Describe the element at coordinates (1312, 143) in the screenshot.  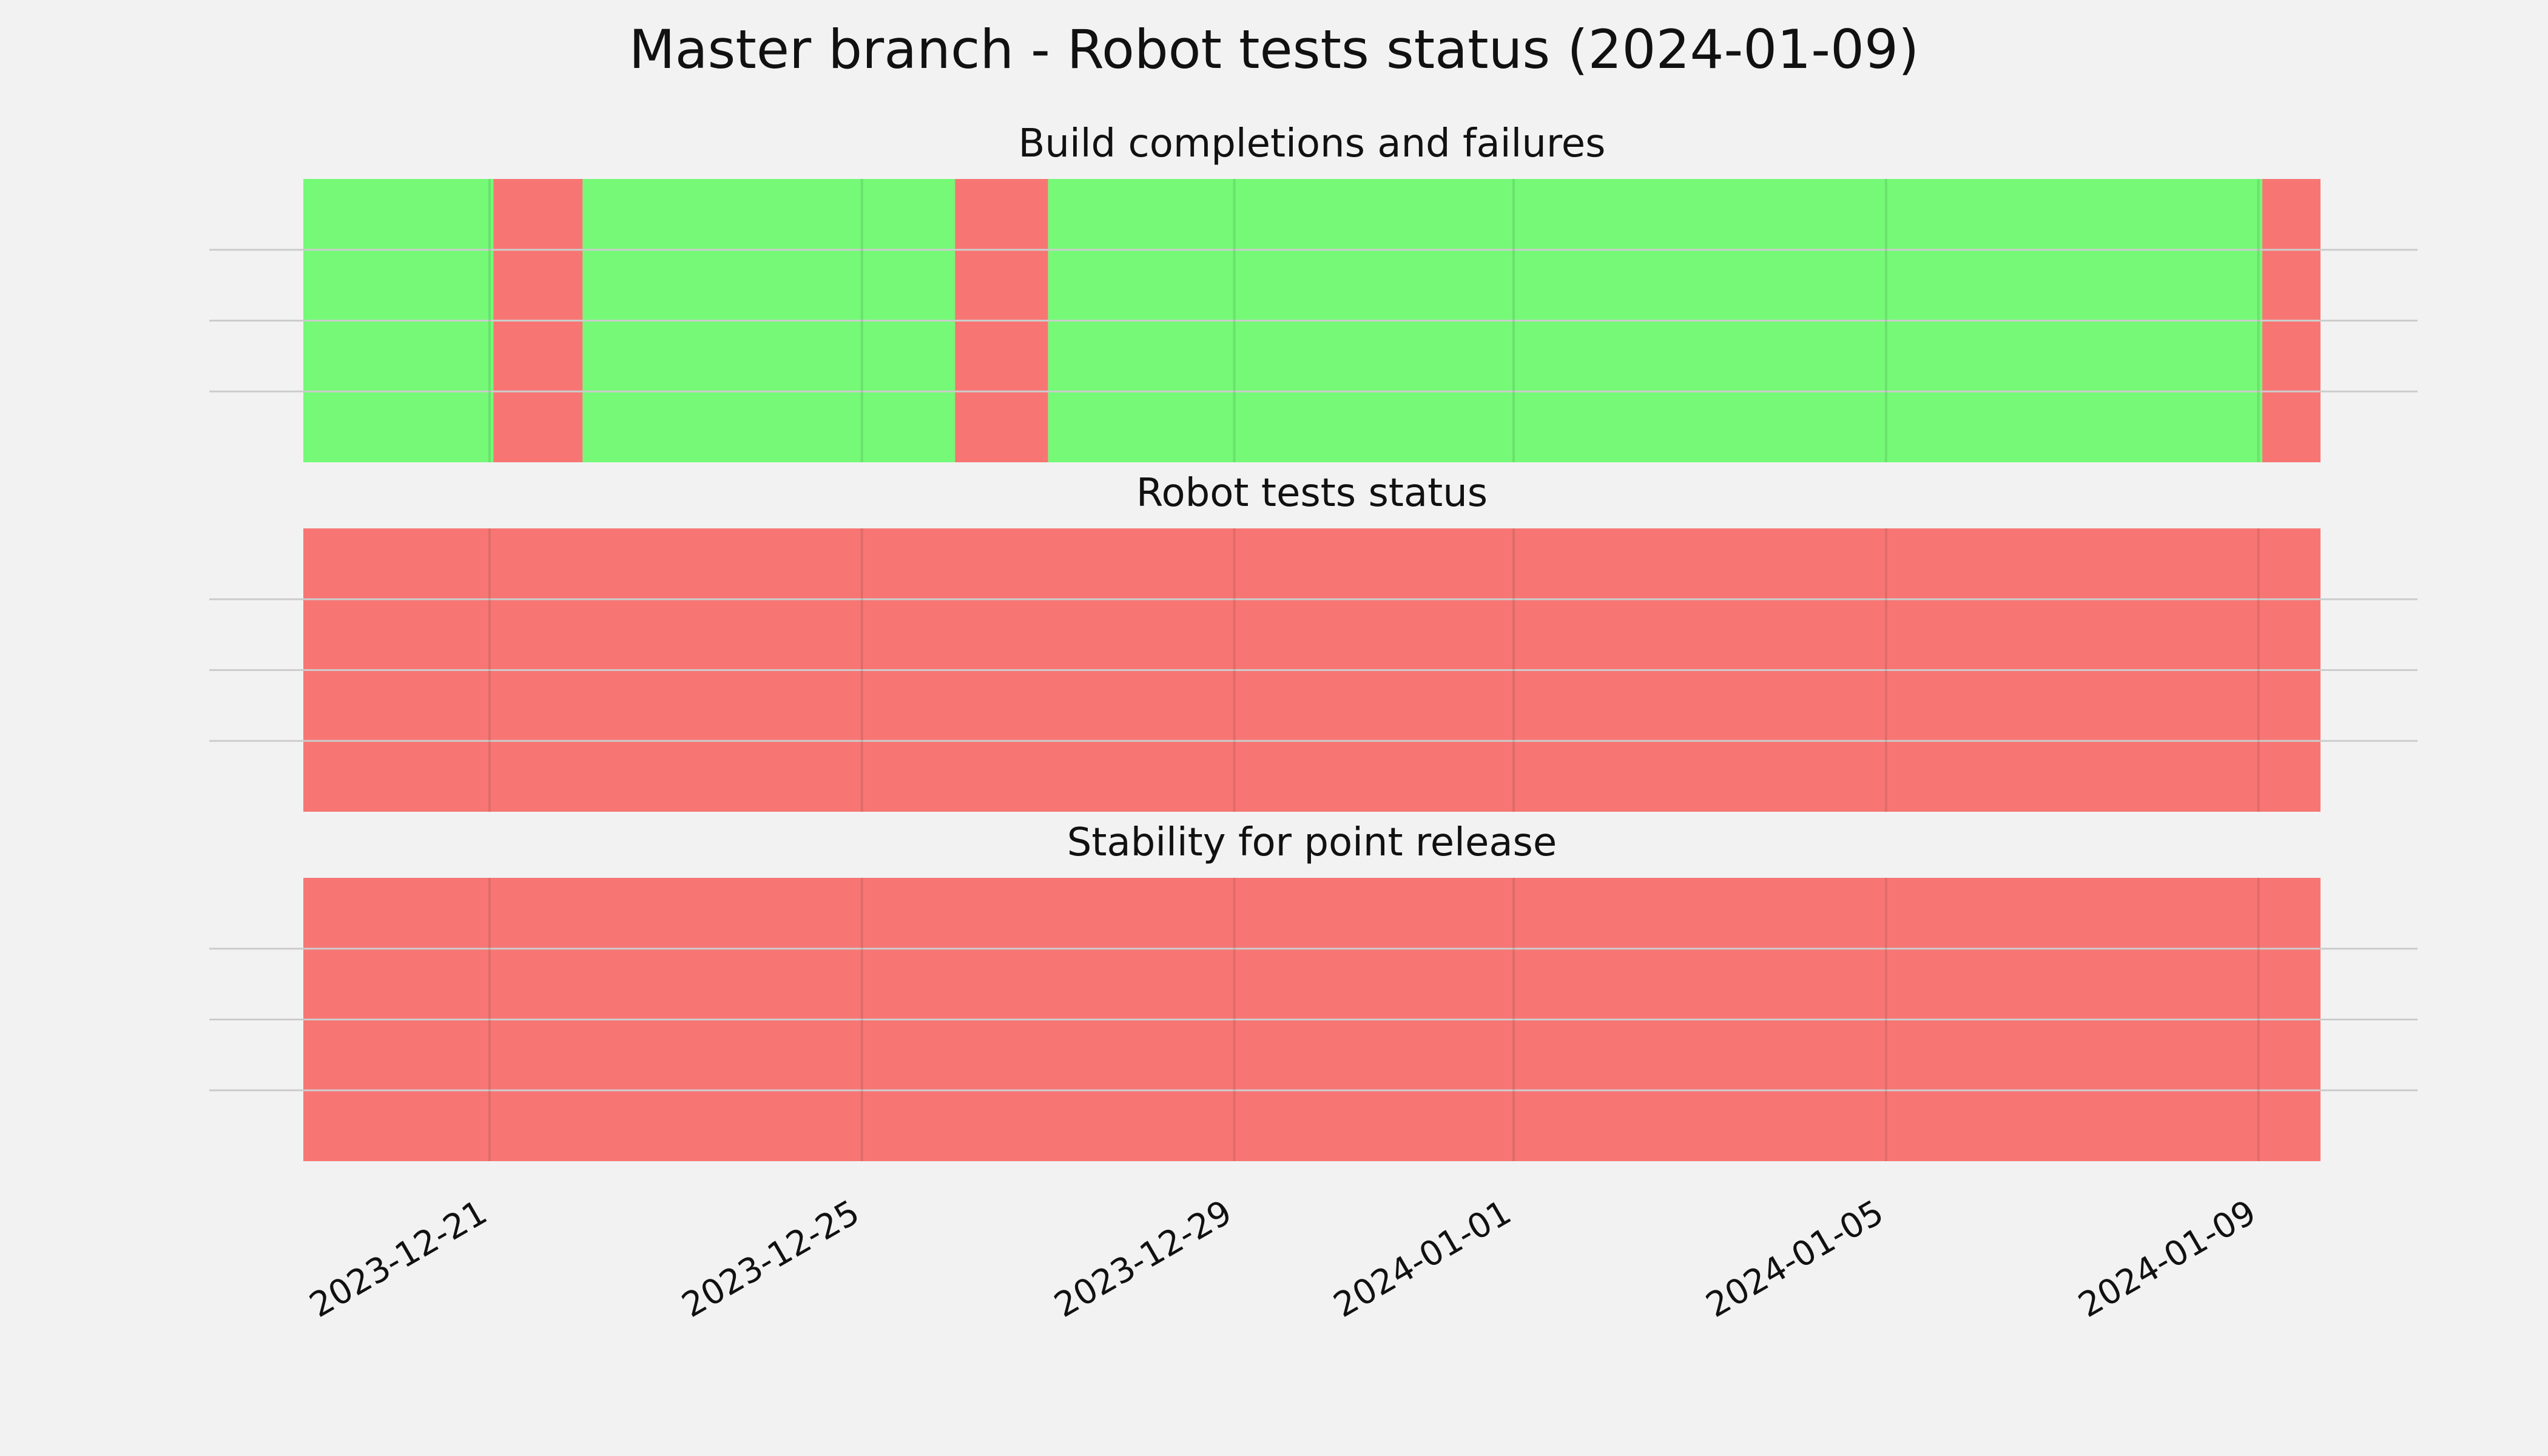
I see `panel-title: Build completions and failures` at that location.